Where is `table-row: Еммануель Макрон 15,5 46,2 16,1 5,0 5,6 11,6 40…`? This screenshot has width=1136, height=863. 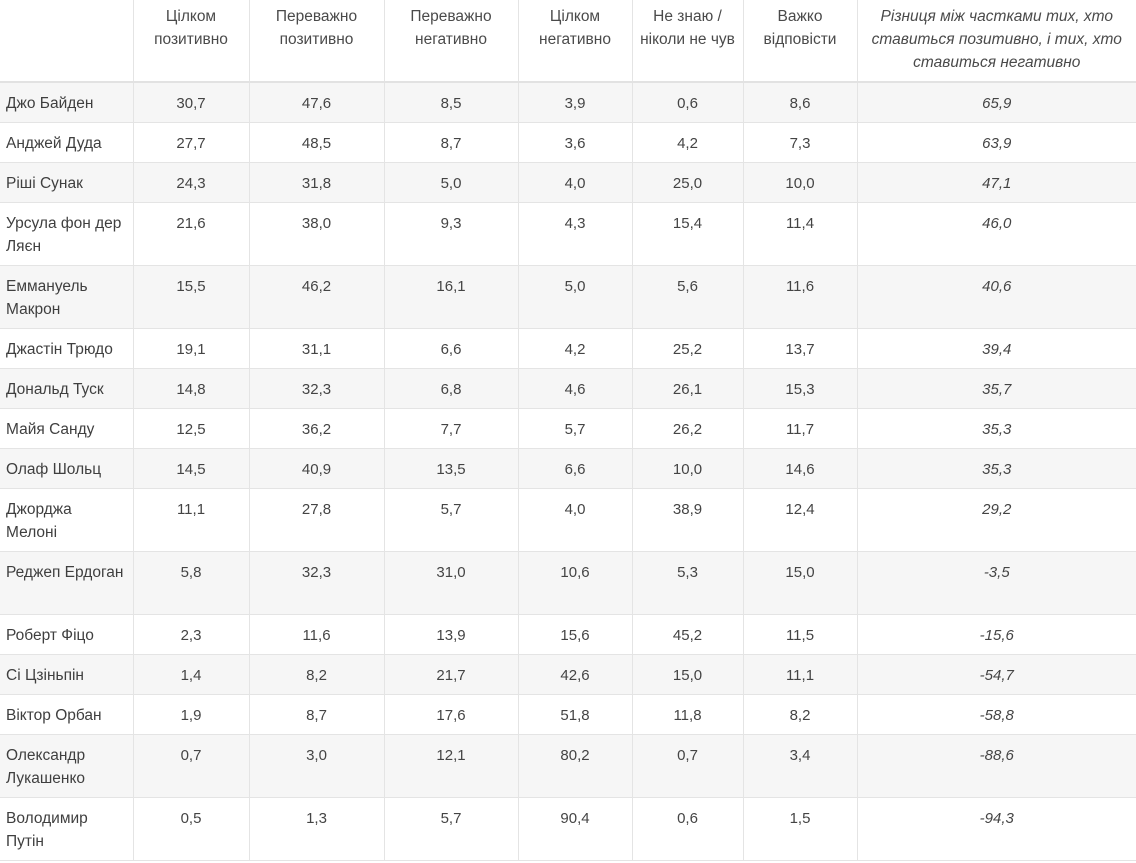 table-row: Еммануель Макрон 15,5 46,2 16,1 5,0 5,6 11,6 40… is located at coordinates (568, 297).